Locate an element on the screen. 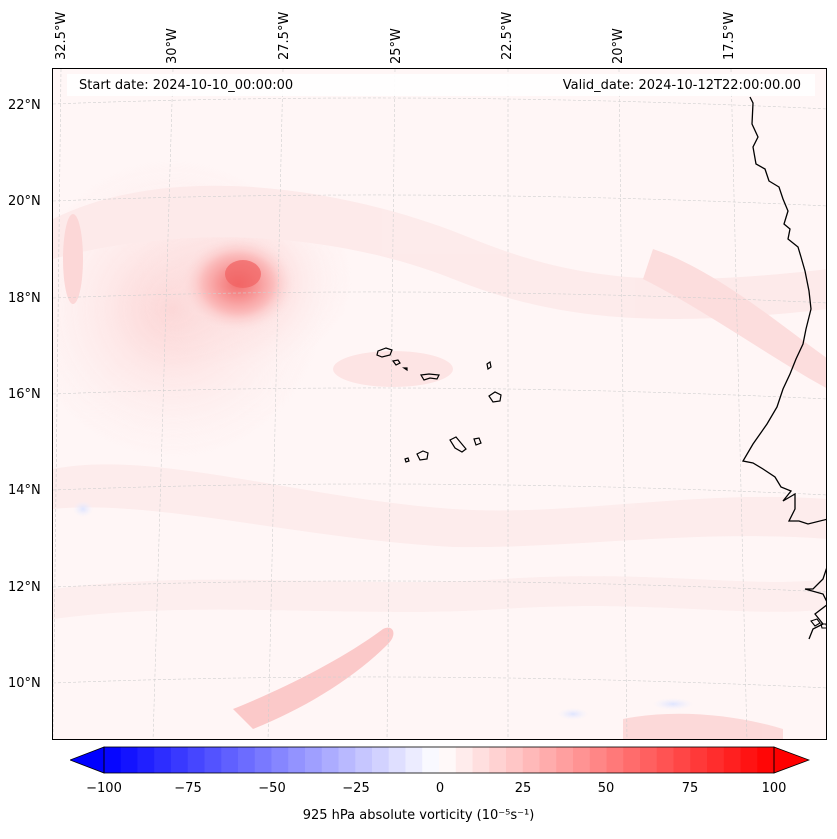  lon-label-32-5w: 32.5°W is located at coordinates (61, 35).